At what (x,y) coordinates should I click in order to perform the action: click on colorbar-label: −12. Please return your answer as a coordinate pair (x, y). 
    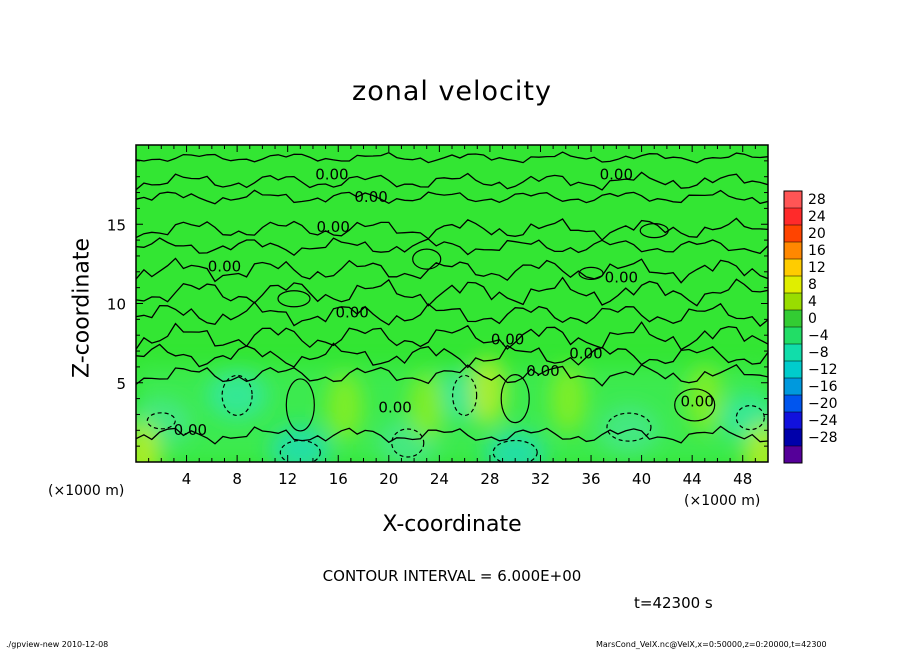
    Looking at the image, I should click on (823, 370).